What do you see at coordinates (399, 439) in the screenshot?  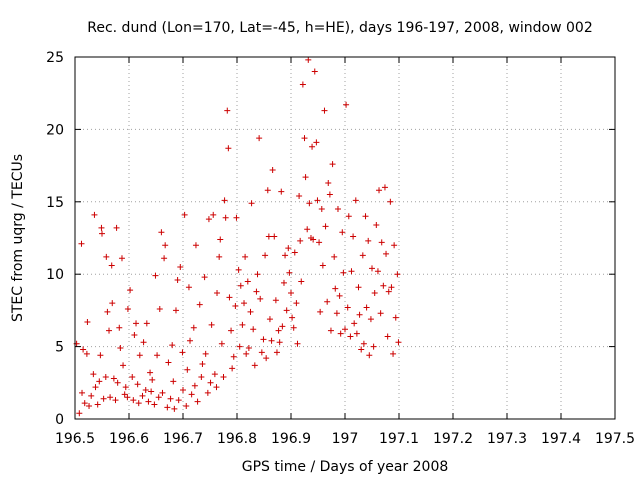 I see `x-tick-label: 197.1` at bounding box center [399, 439].